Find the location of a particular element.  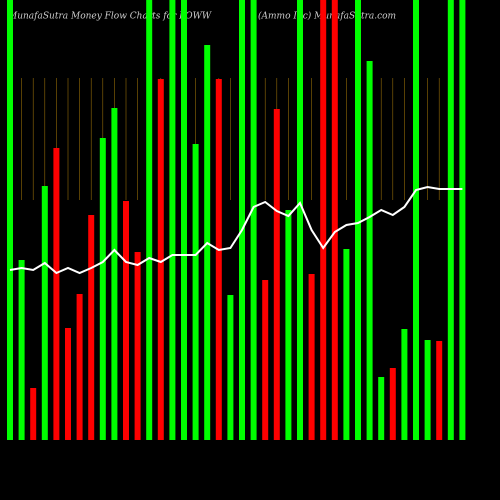

chart-title: MunafaSutra Money Flow Charts for POWW is located at coordinates (109, 17).